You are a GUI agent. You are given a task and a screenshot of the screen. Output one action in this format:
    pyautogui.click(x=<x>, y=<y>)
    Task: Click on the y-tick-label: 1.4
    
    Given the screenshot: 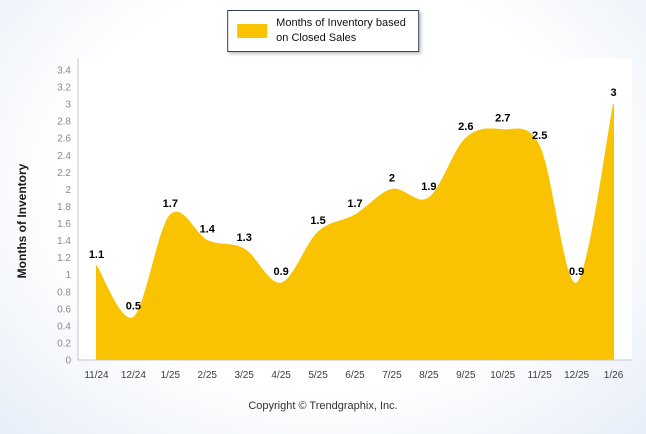 What is the action you would take?
    pyautogui.click(x=64, y=241)
    